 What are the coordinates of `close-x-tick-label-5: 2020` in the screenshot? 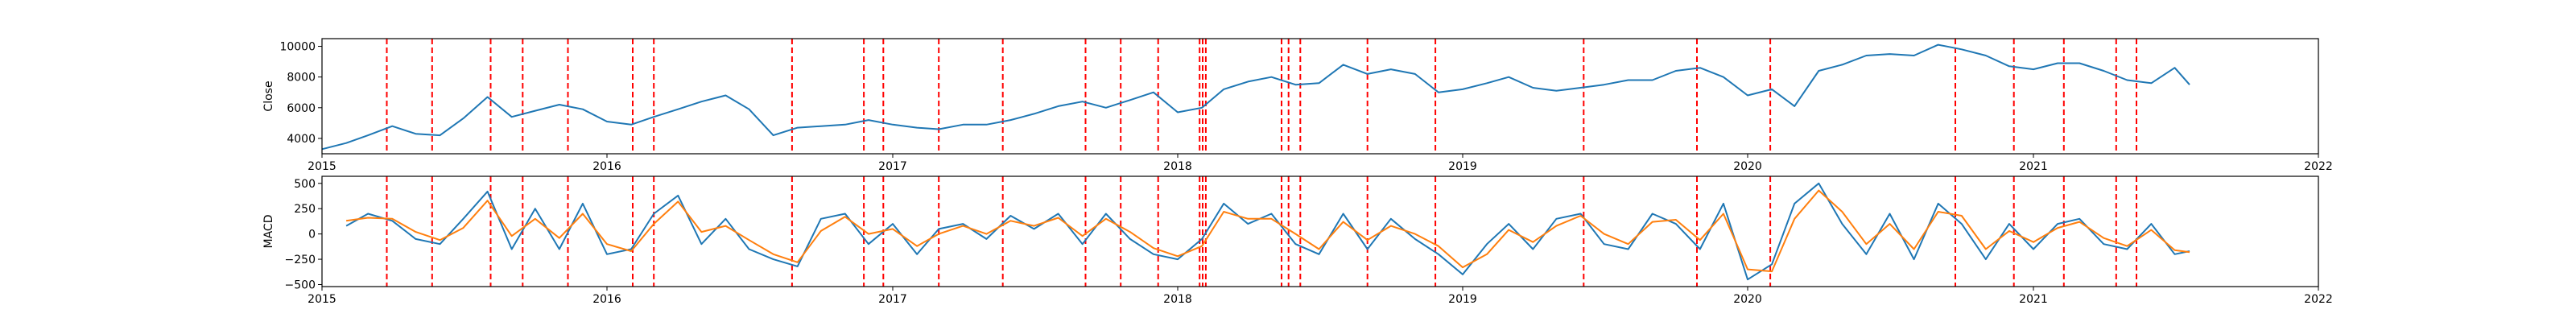 It's located at (1747, 166).